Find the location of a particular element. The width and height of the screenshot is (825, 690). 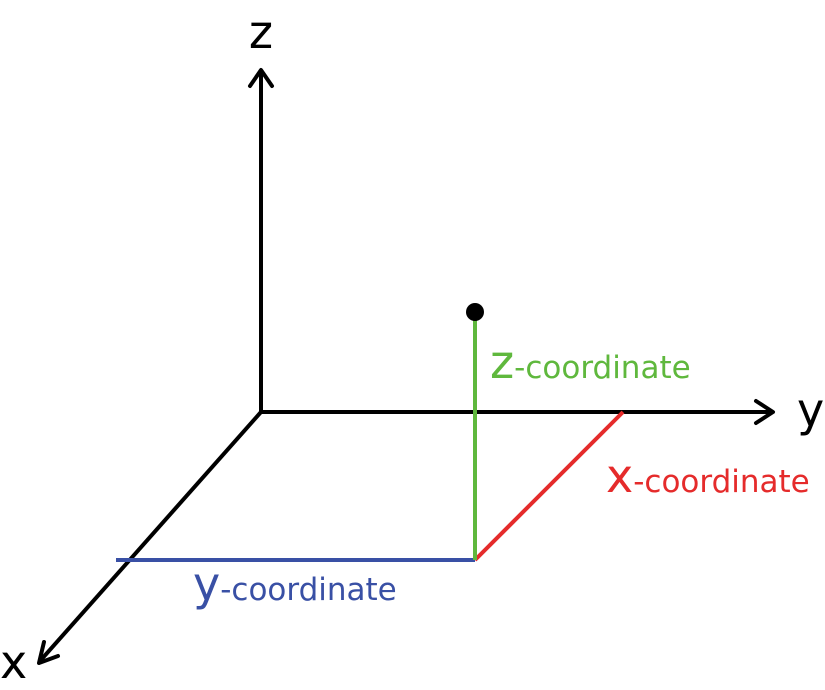

point-marker is located at coordinates (475, 312).